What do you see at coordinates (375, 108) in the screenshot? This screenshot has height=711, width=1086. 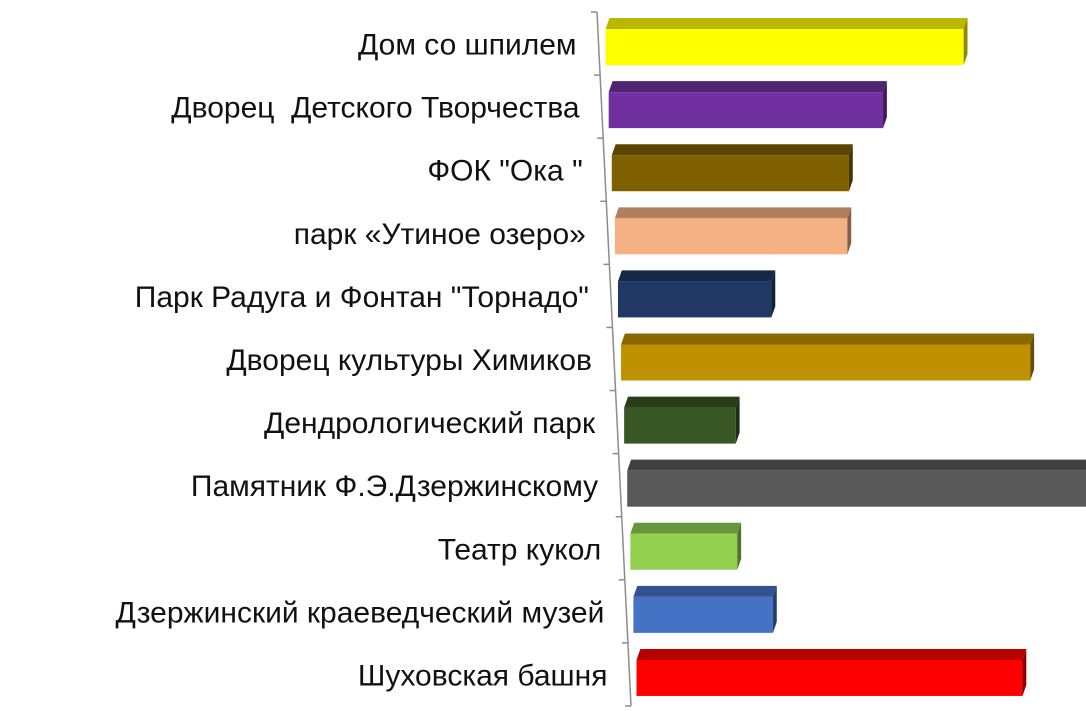 I see `category-label: Дворец Детского Творчества` at bounding box center [375, 108].